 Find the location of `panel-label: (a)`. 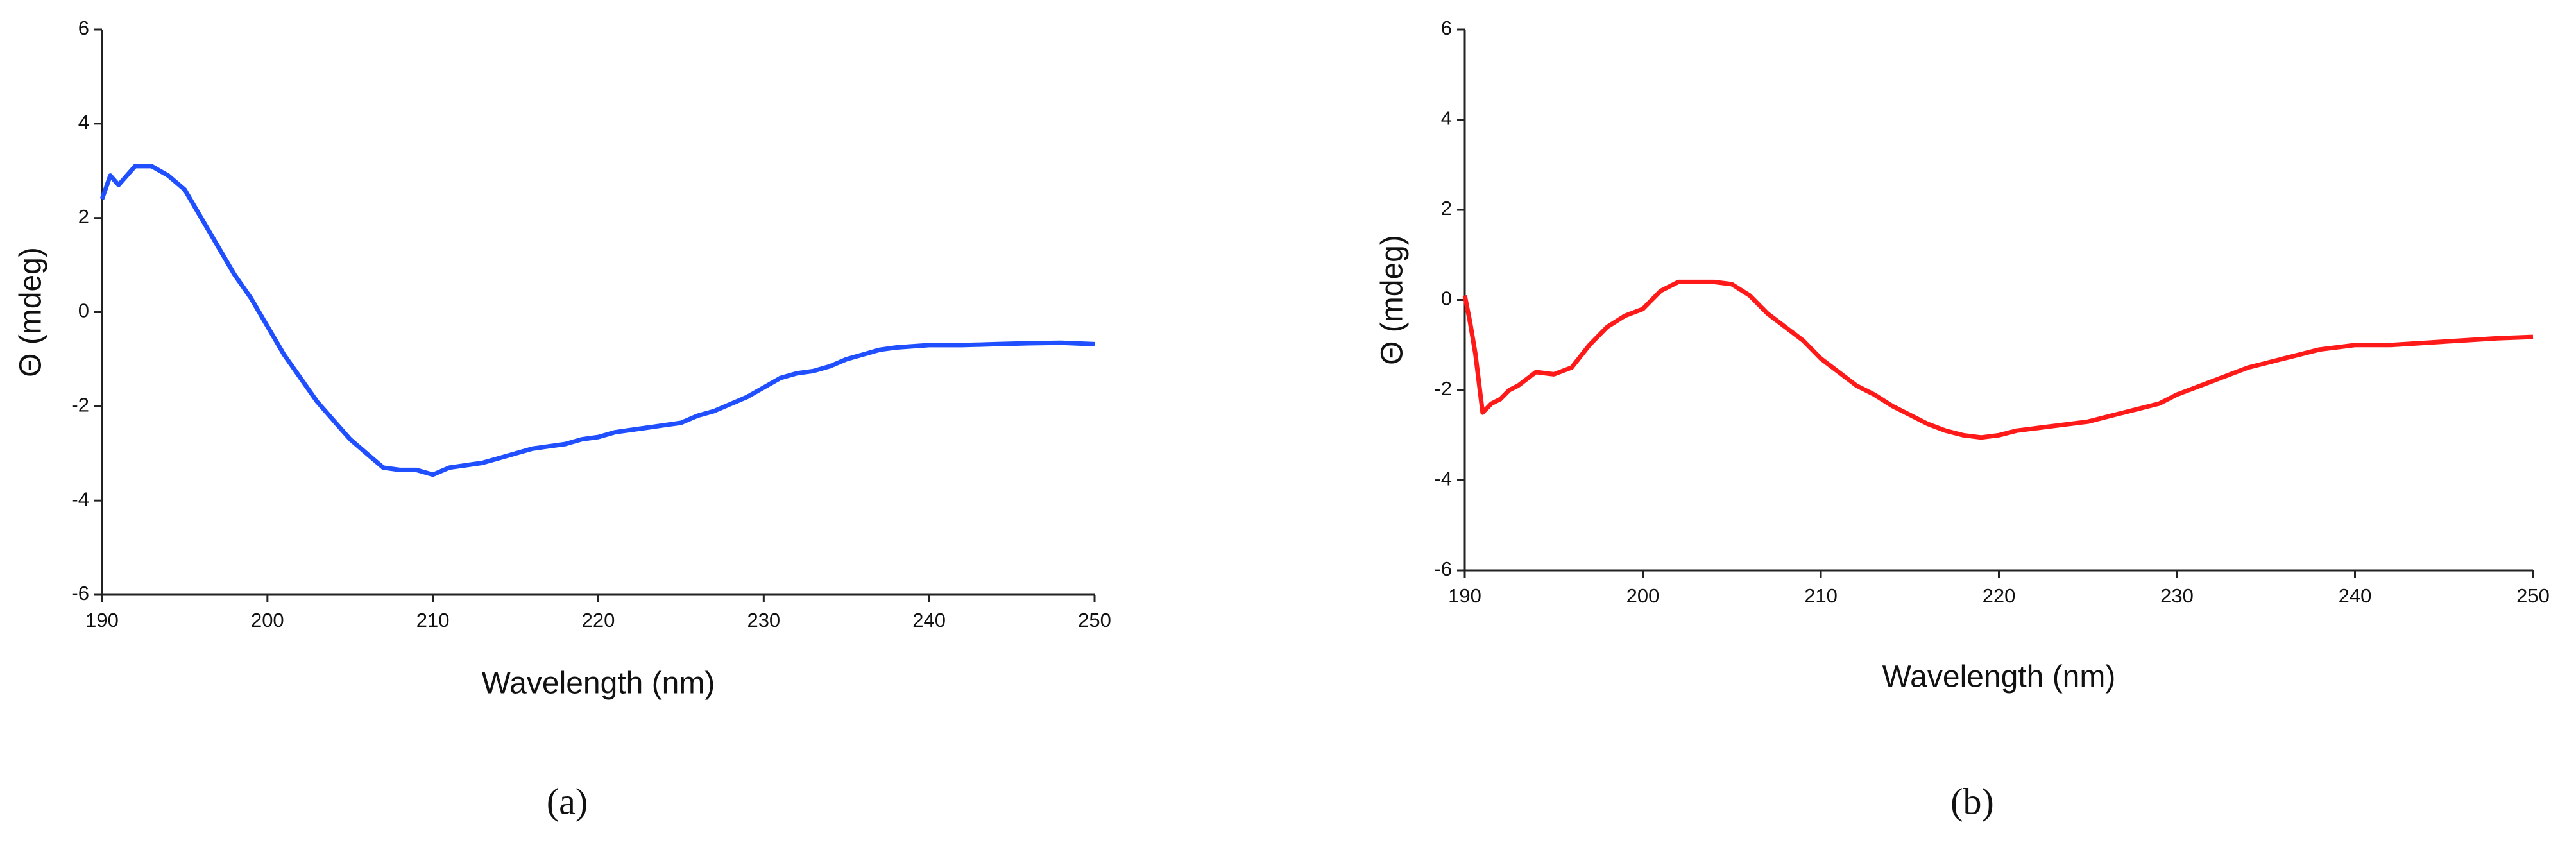

panel-label: (a) is located at coordinates (567, 801).